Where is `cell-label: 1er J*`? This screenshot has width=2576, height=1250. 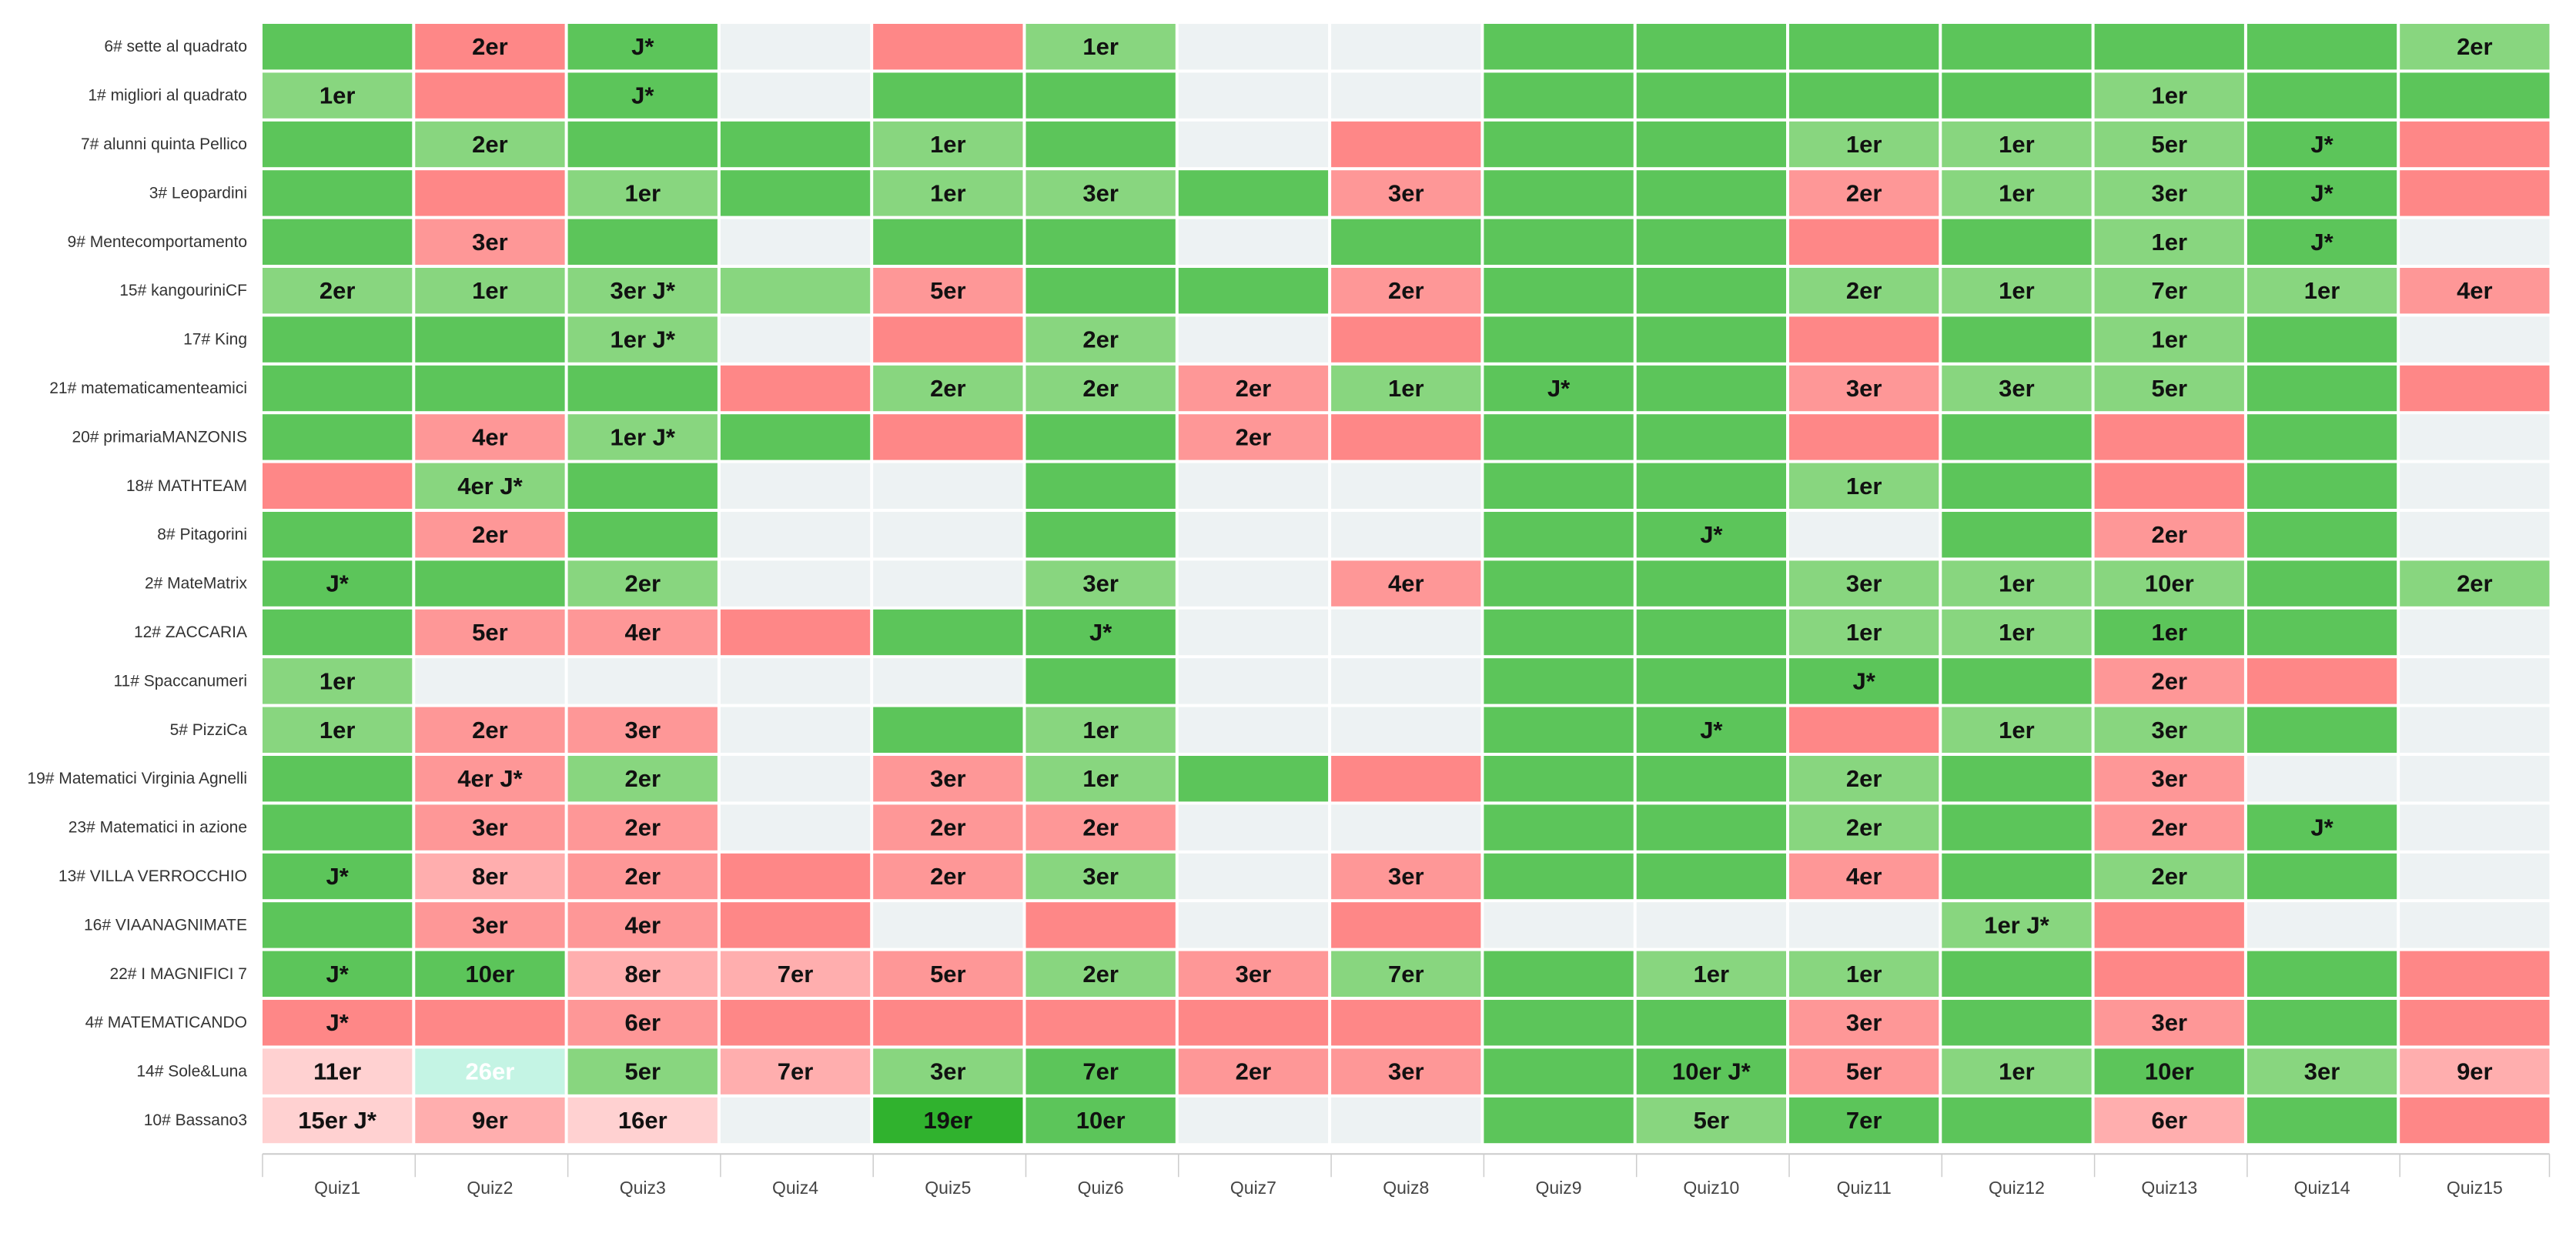
cell-label: 1er J* is located at coordinates (644, 436).